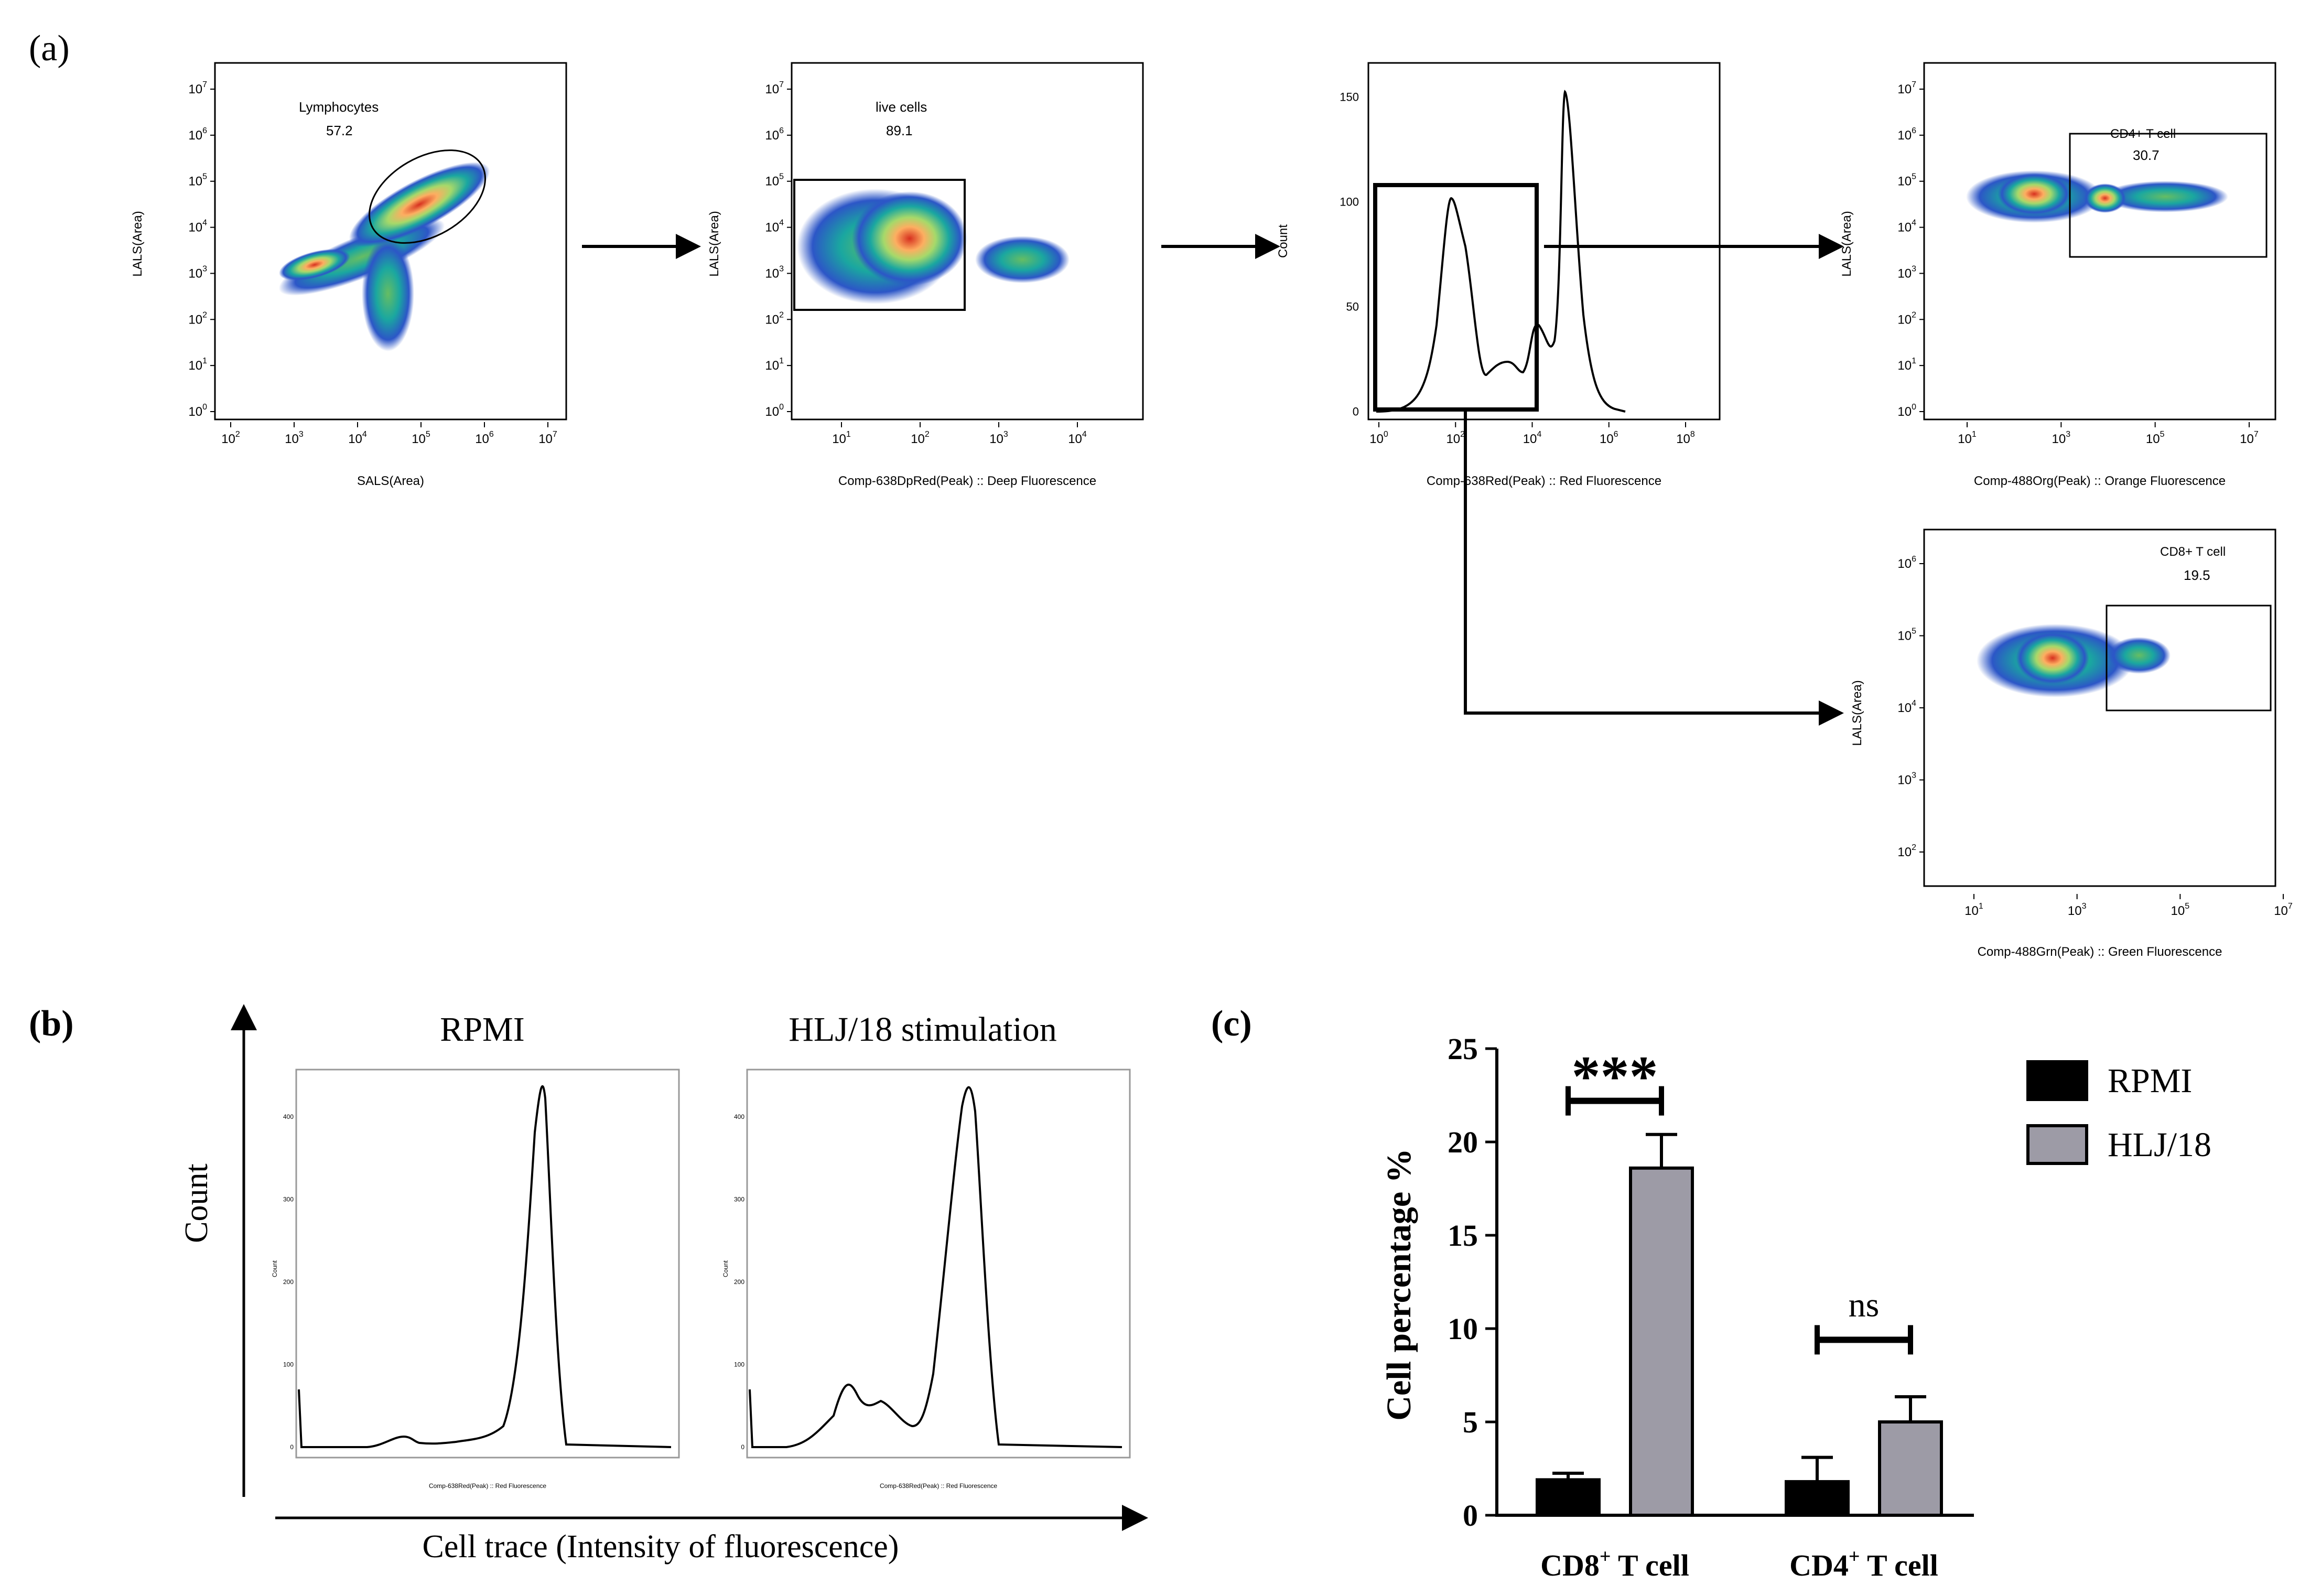  Describe the element at coordinates (2146, 155) in the screenshot. I see `gate-value: 30.7` at that location.